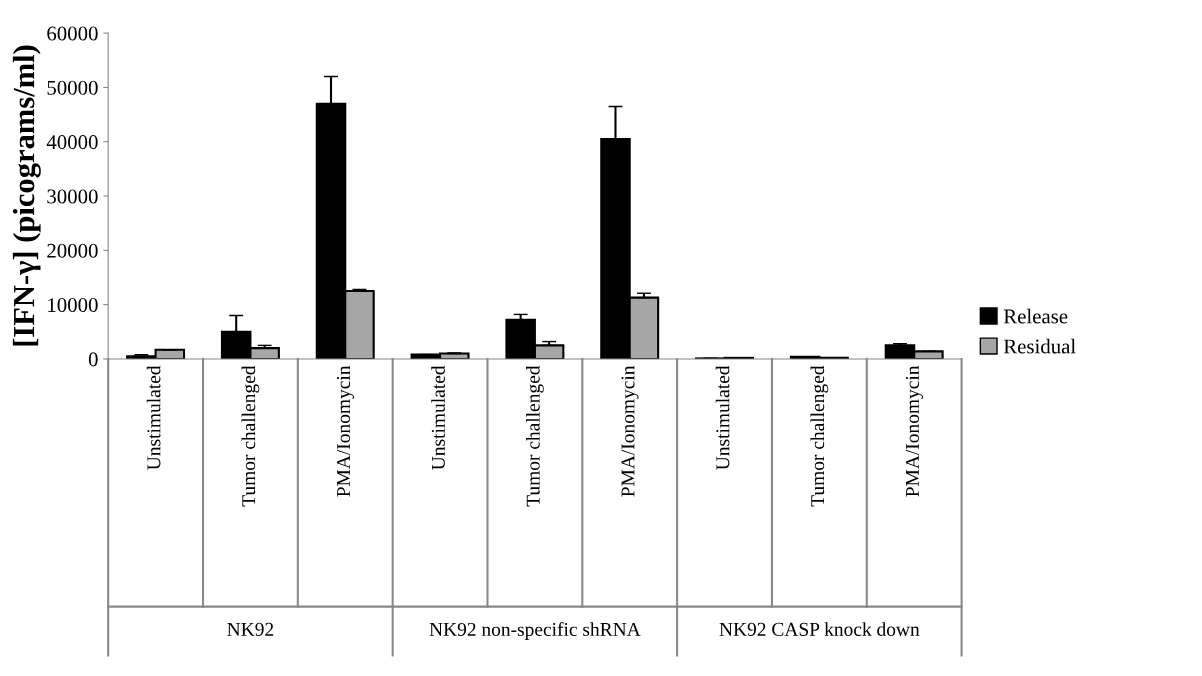  I want to click on y-tick-label: 20000, so click(72, 250).